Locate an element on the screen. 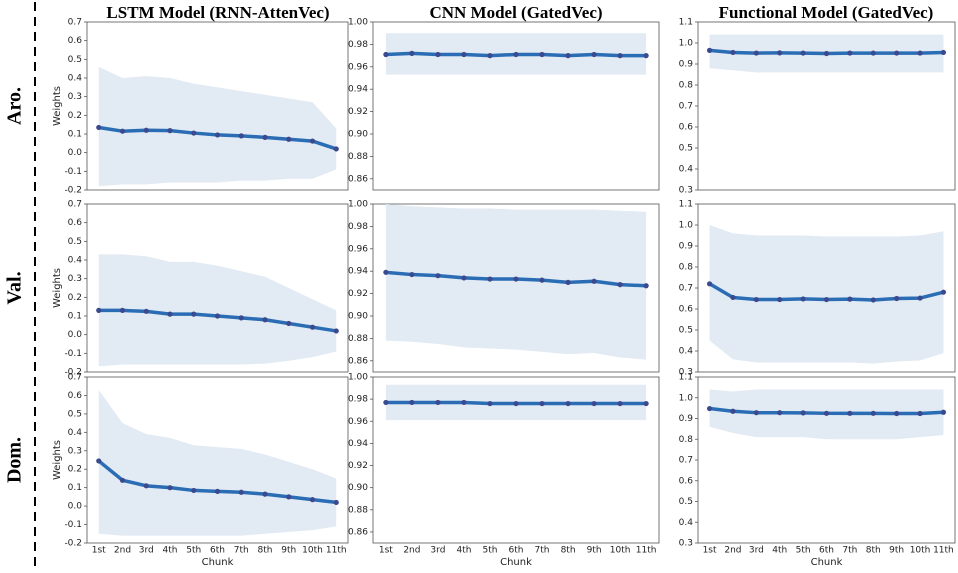 Image resolution: width=958 pixels, height=573 pixels. y-tick-label: 0.90 is located at coordinates (358, 317).